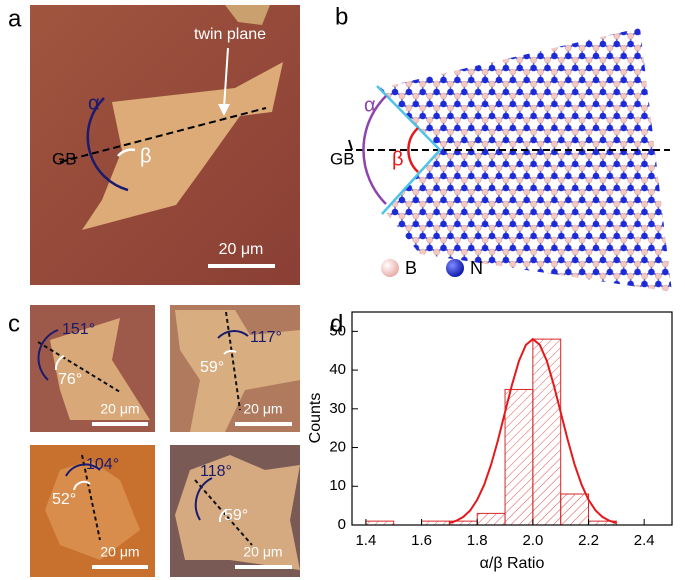 Image resolution: width=685 pixels, height=580 pixels. Describe the element at coordinates (315, 418) in the screenshot. I see `y-axis-title: Counts` at that location.